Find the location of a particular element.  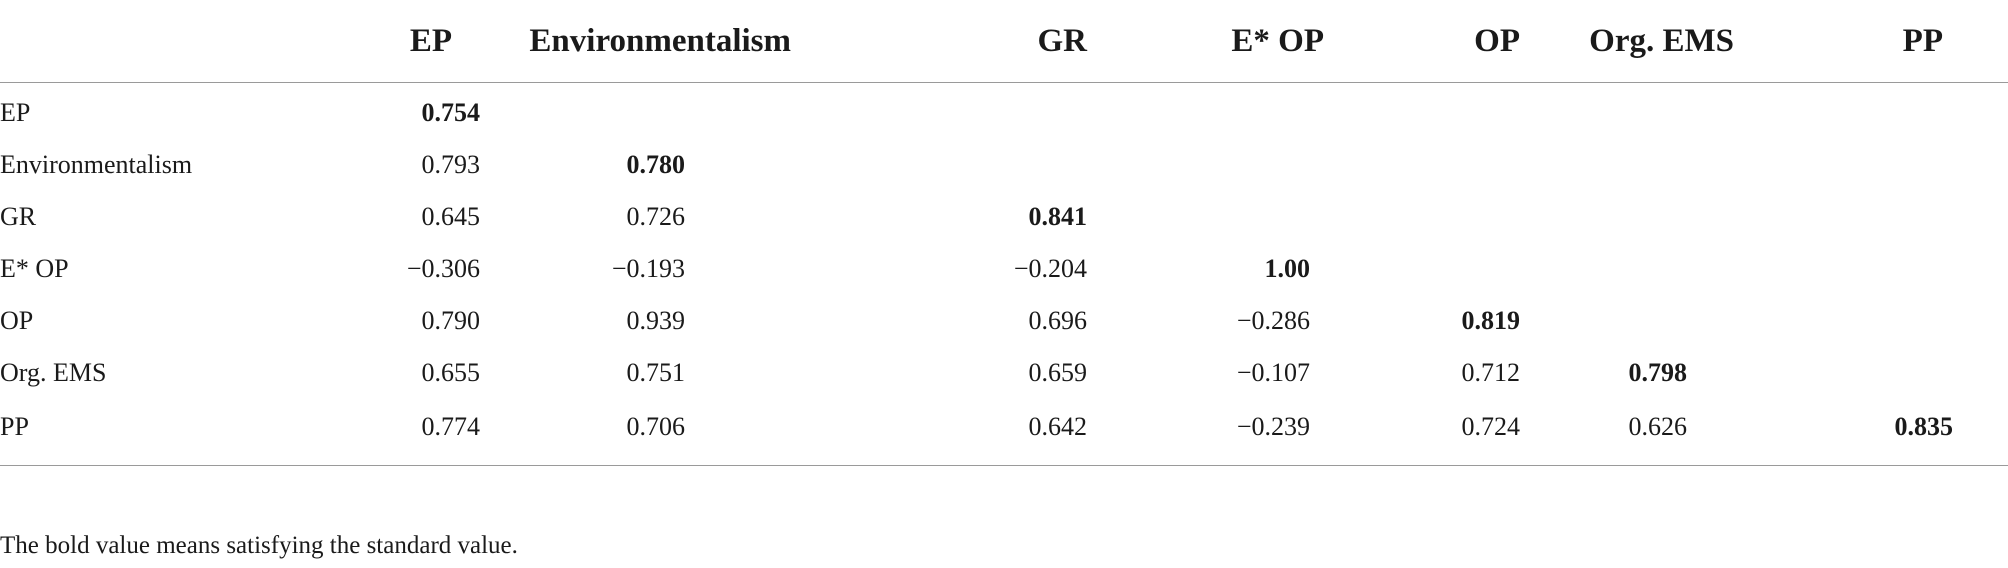

table-cell: 0.754 is located at coordinates (451, 112).